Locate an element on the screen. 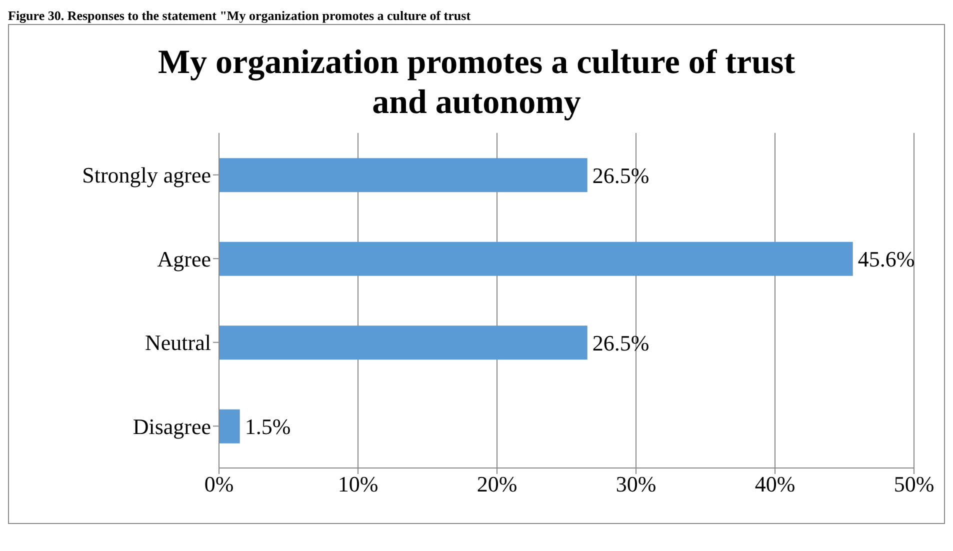 The image size is (953, 551). data-label: 1.5% is located at coordinates (267, 427).